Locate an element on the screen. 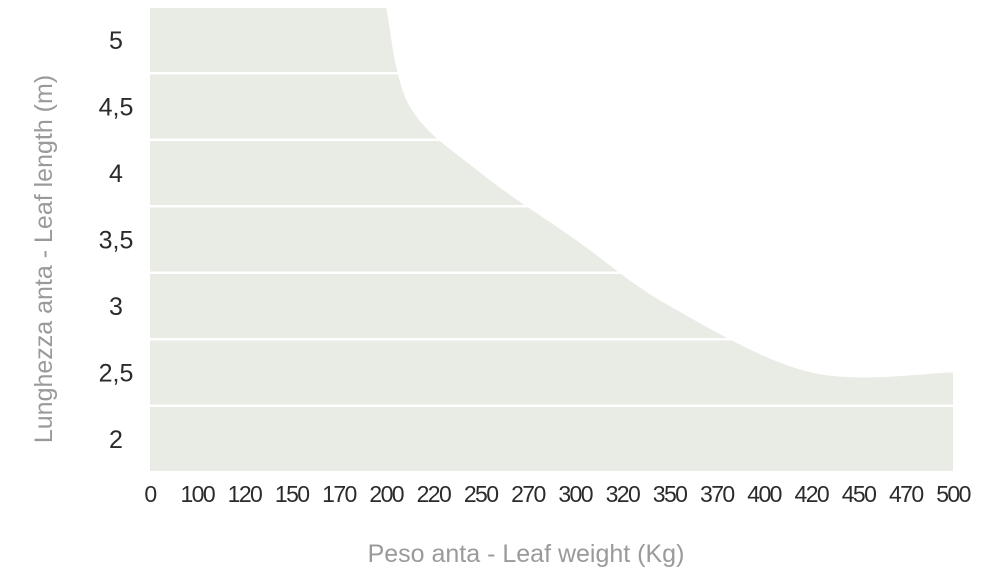 The width and height of the screenshot is (992, 567). x-tick-label: 220 is located at coordinates (434, 494).